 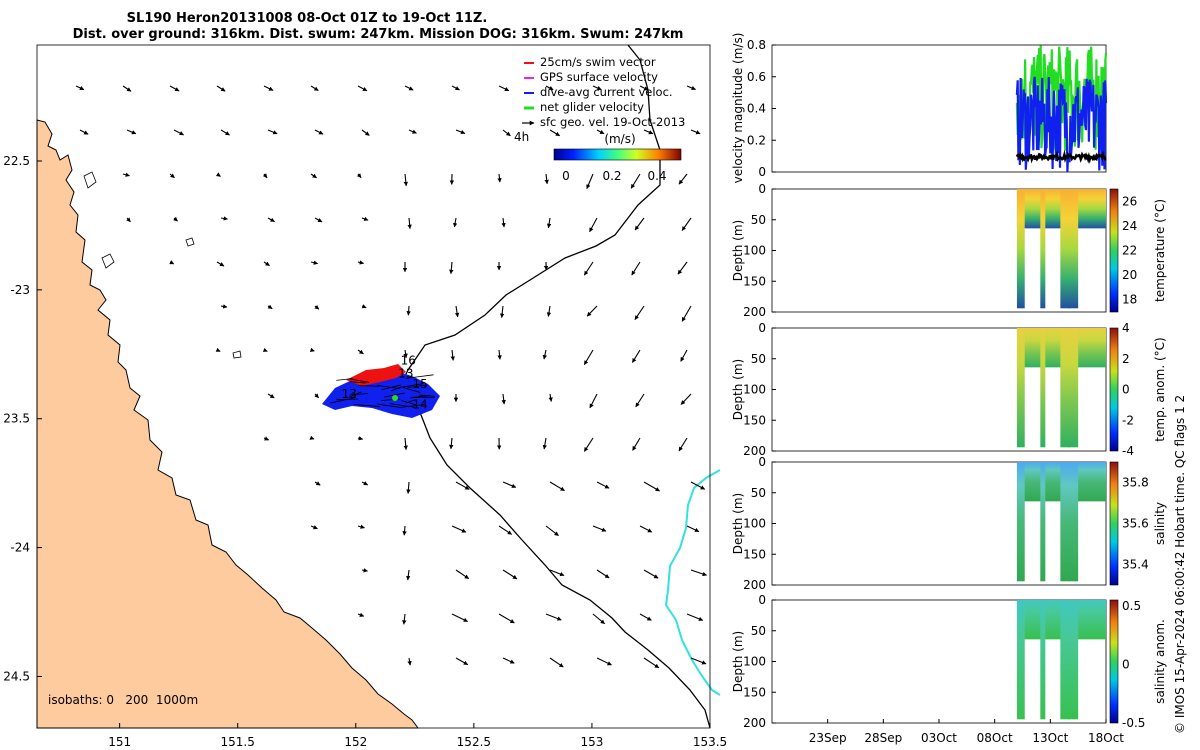 I want to click on day-label: 16, so click(x=408, y=361).